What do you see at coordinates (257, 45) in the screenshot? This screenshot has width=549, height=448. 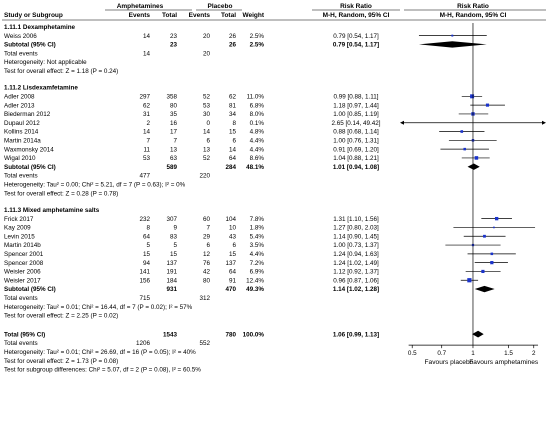 I see `subtotal-weight: 2.5%` at bounding box center [257, 45].